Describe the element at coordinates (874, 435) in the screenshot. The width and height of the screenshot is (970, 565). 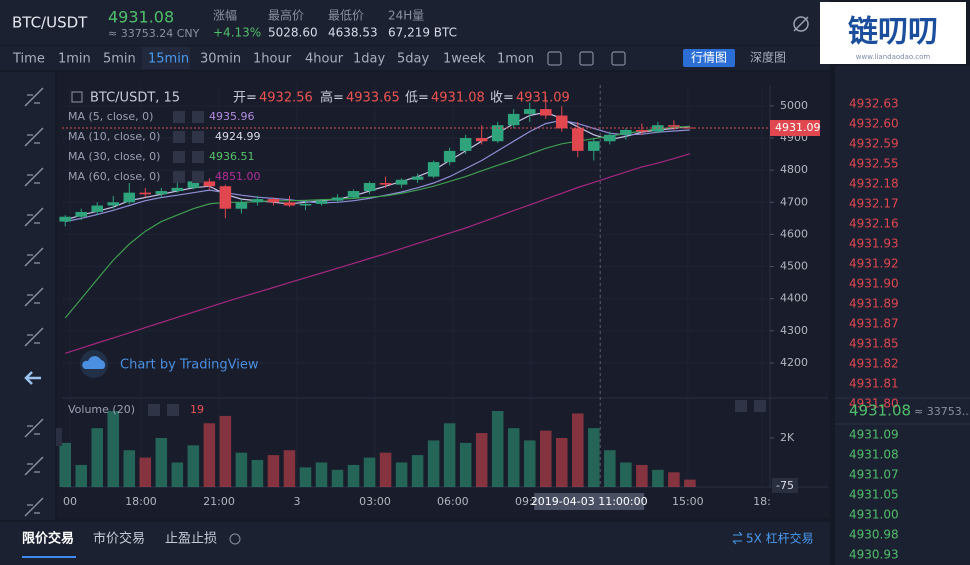
I see `bid-price: 4931.09` at that location.